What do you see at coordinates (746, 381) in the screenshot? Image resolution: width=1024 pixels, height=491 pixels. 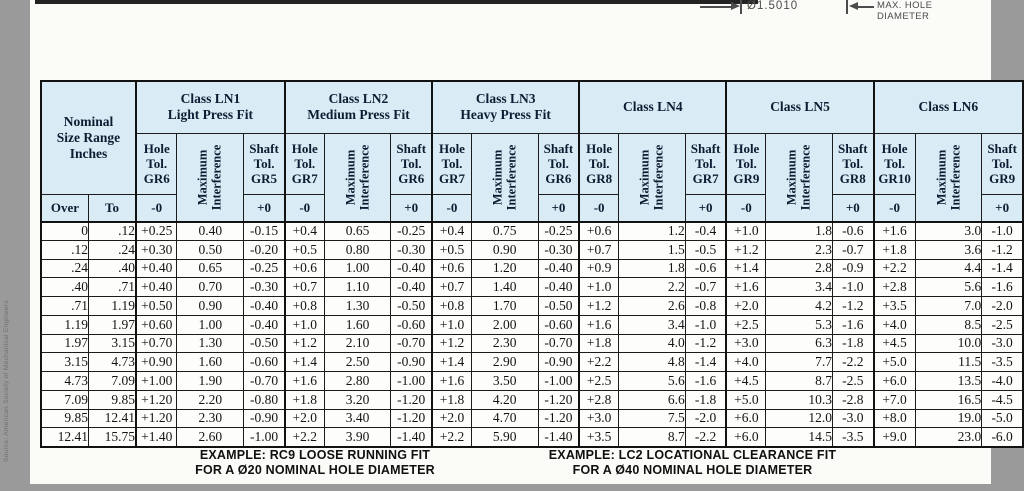 I see `value-cell: +4.5` at bounding box center [746, 381].